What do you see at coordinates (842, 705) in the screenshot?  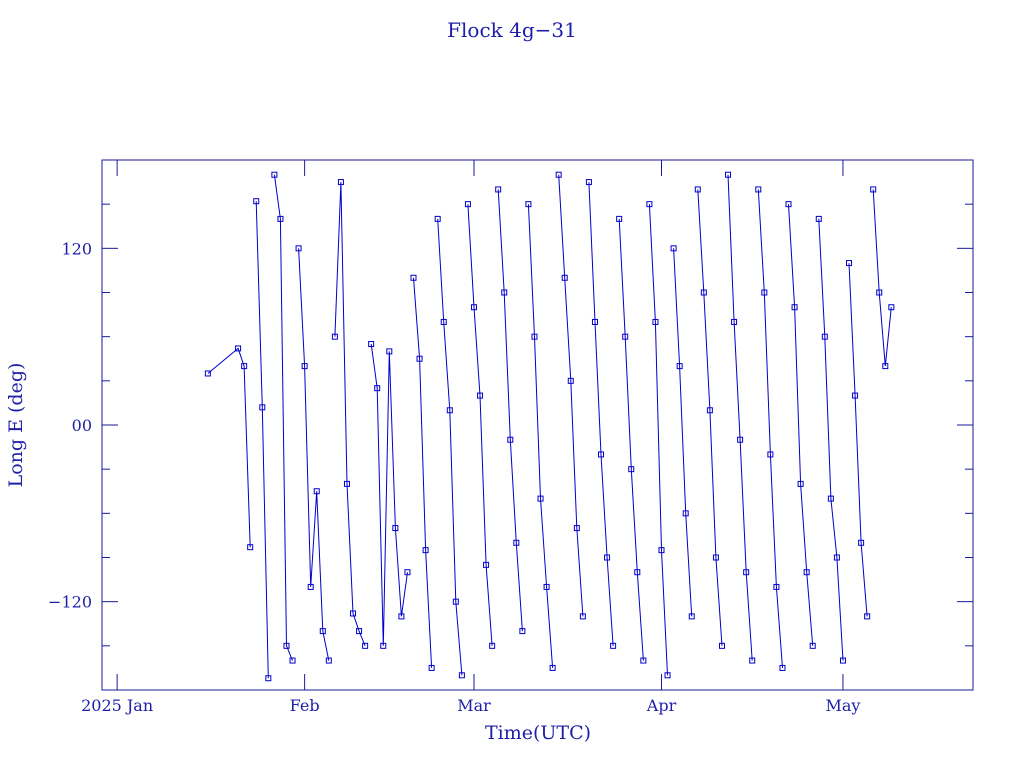 I see `x-tick-label: May` at bounding box center [842, 705].